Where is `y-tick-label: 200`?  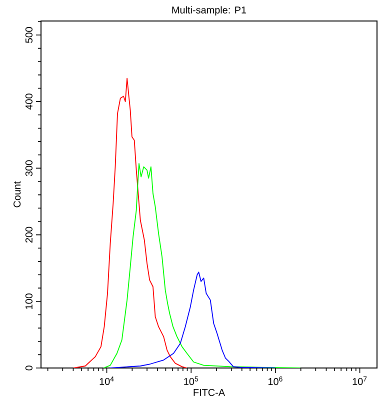 y-tick-label: 200 is located at coordinates (28, 234).